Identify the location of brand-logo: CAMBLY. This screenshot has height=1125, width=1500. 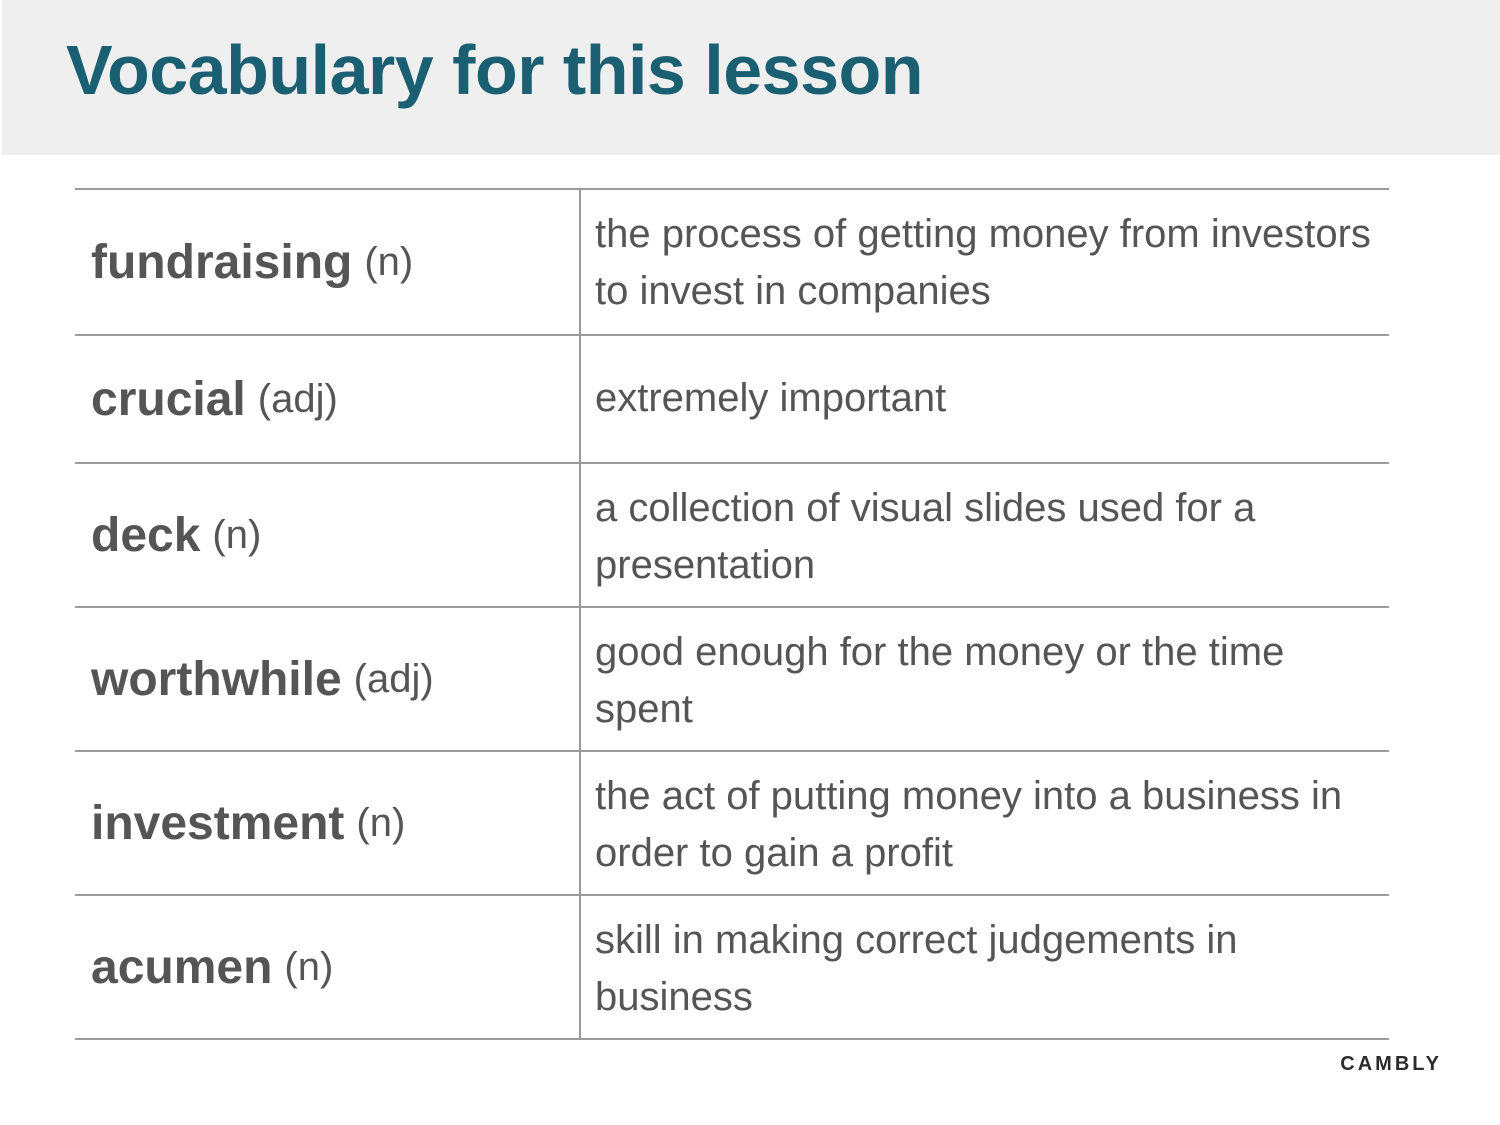
(1391, 1064).